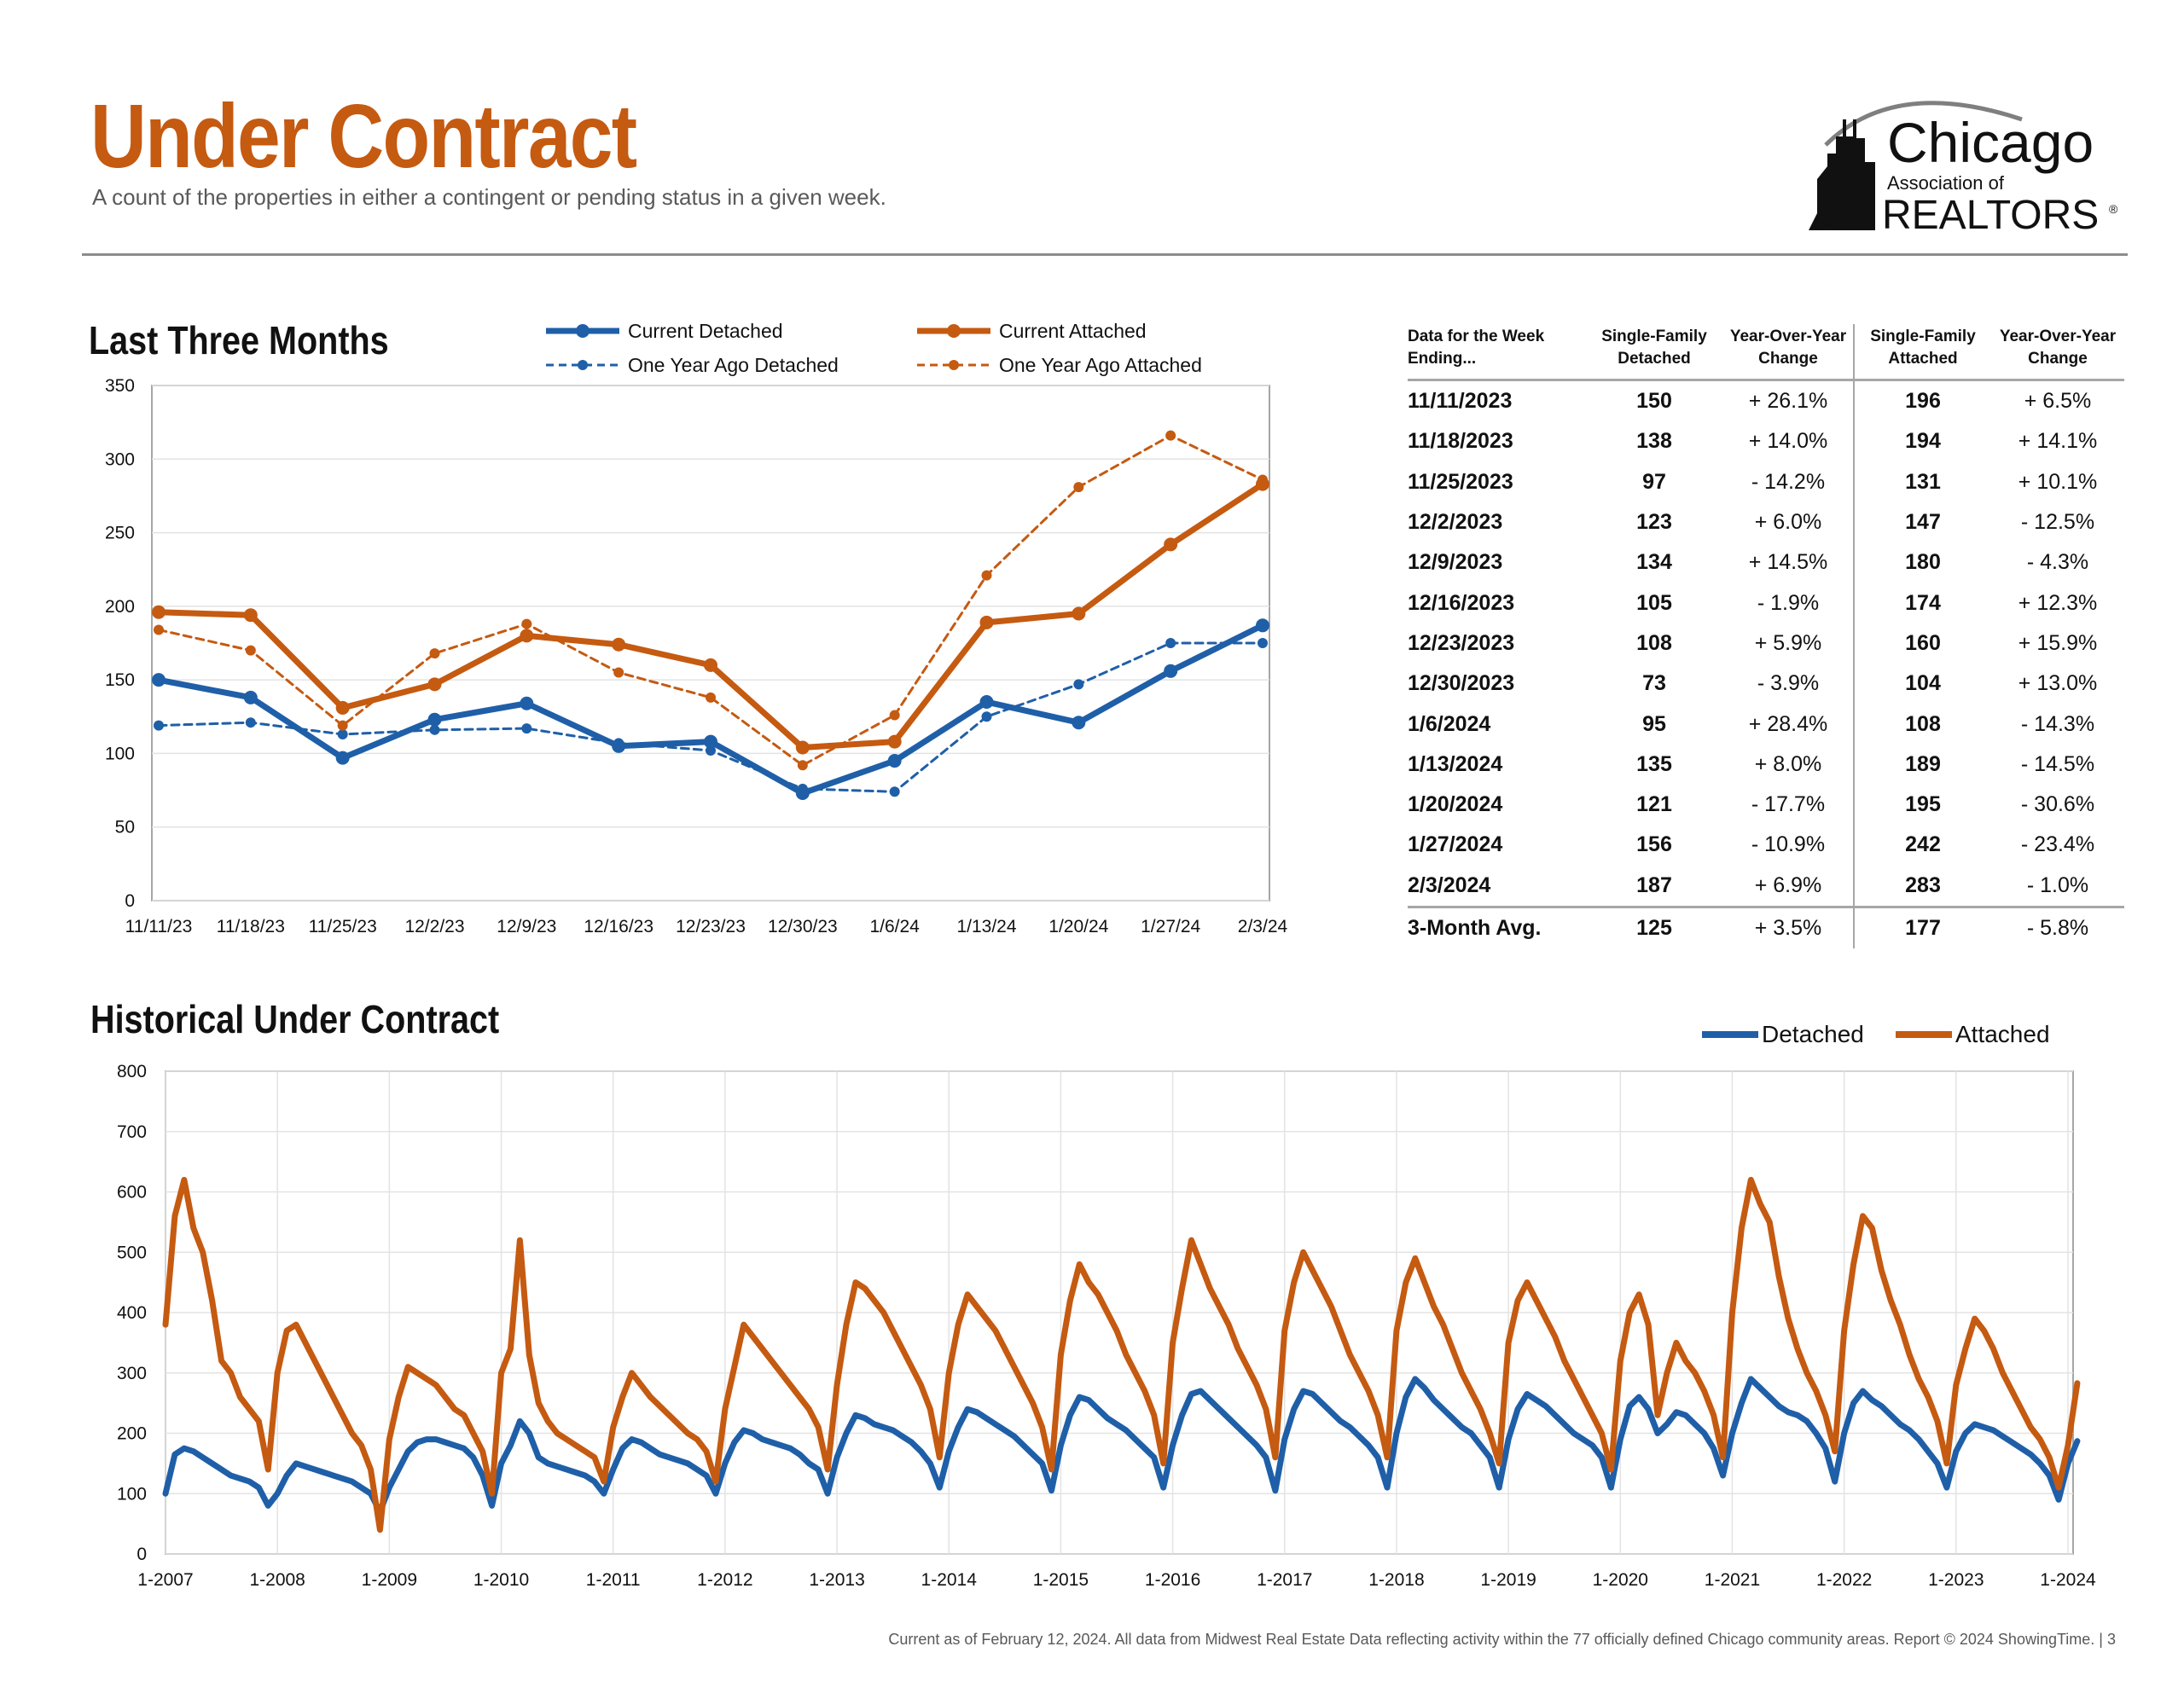 The image size is (2184, 1687). I want to click on recent-x-tick-label: 12/9/23, so click(527, 926).